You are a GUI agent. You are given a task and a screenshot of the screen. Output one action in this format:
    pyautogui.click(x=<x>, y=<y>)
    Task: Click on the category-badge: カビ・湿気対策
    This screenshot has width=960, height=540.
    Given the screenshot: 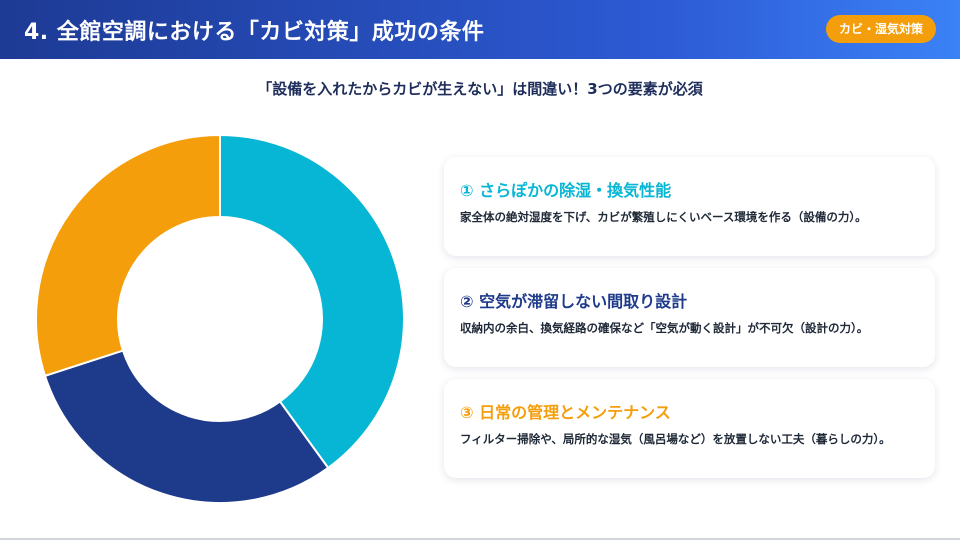 What is the action you would take?
    pyautogui.click(x=880, y=29)
    